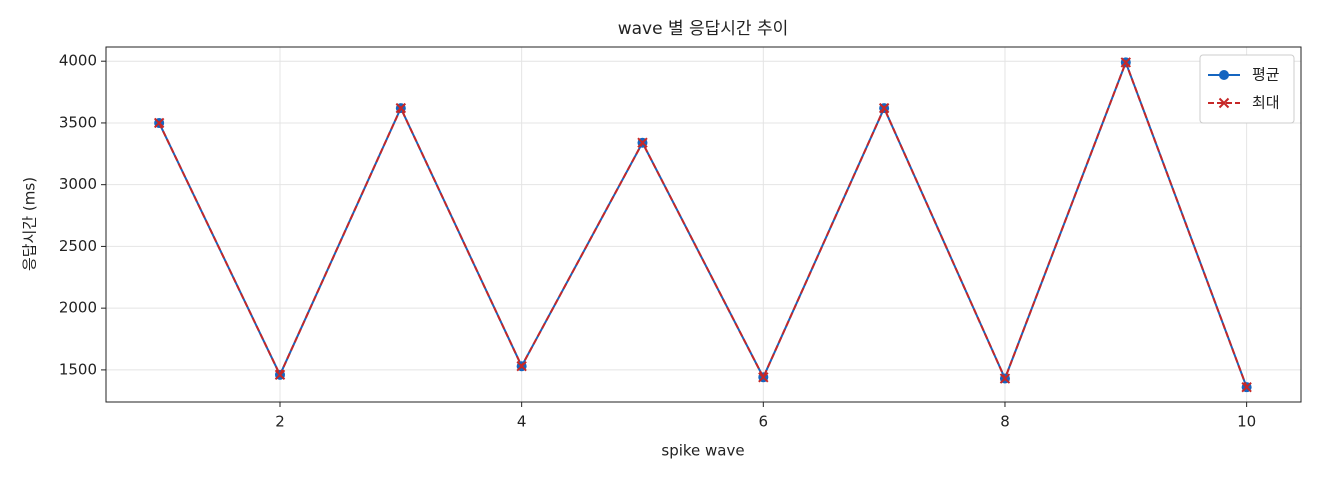 This screenshot has width=1320, height=480. Describe the element at coordinates (703, 29) in the screenshot. I see `chart-title: wave 별 응답시간 추이` at that location.